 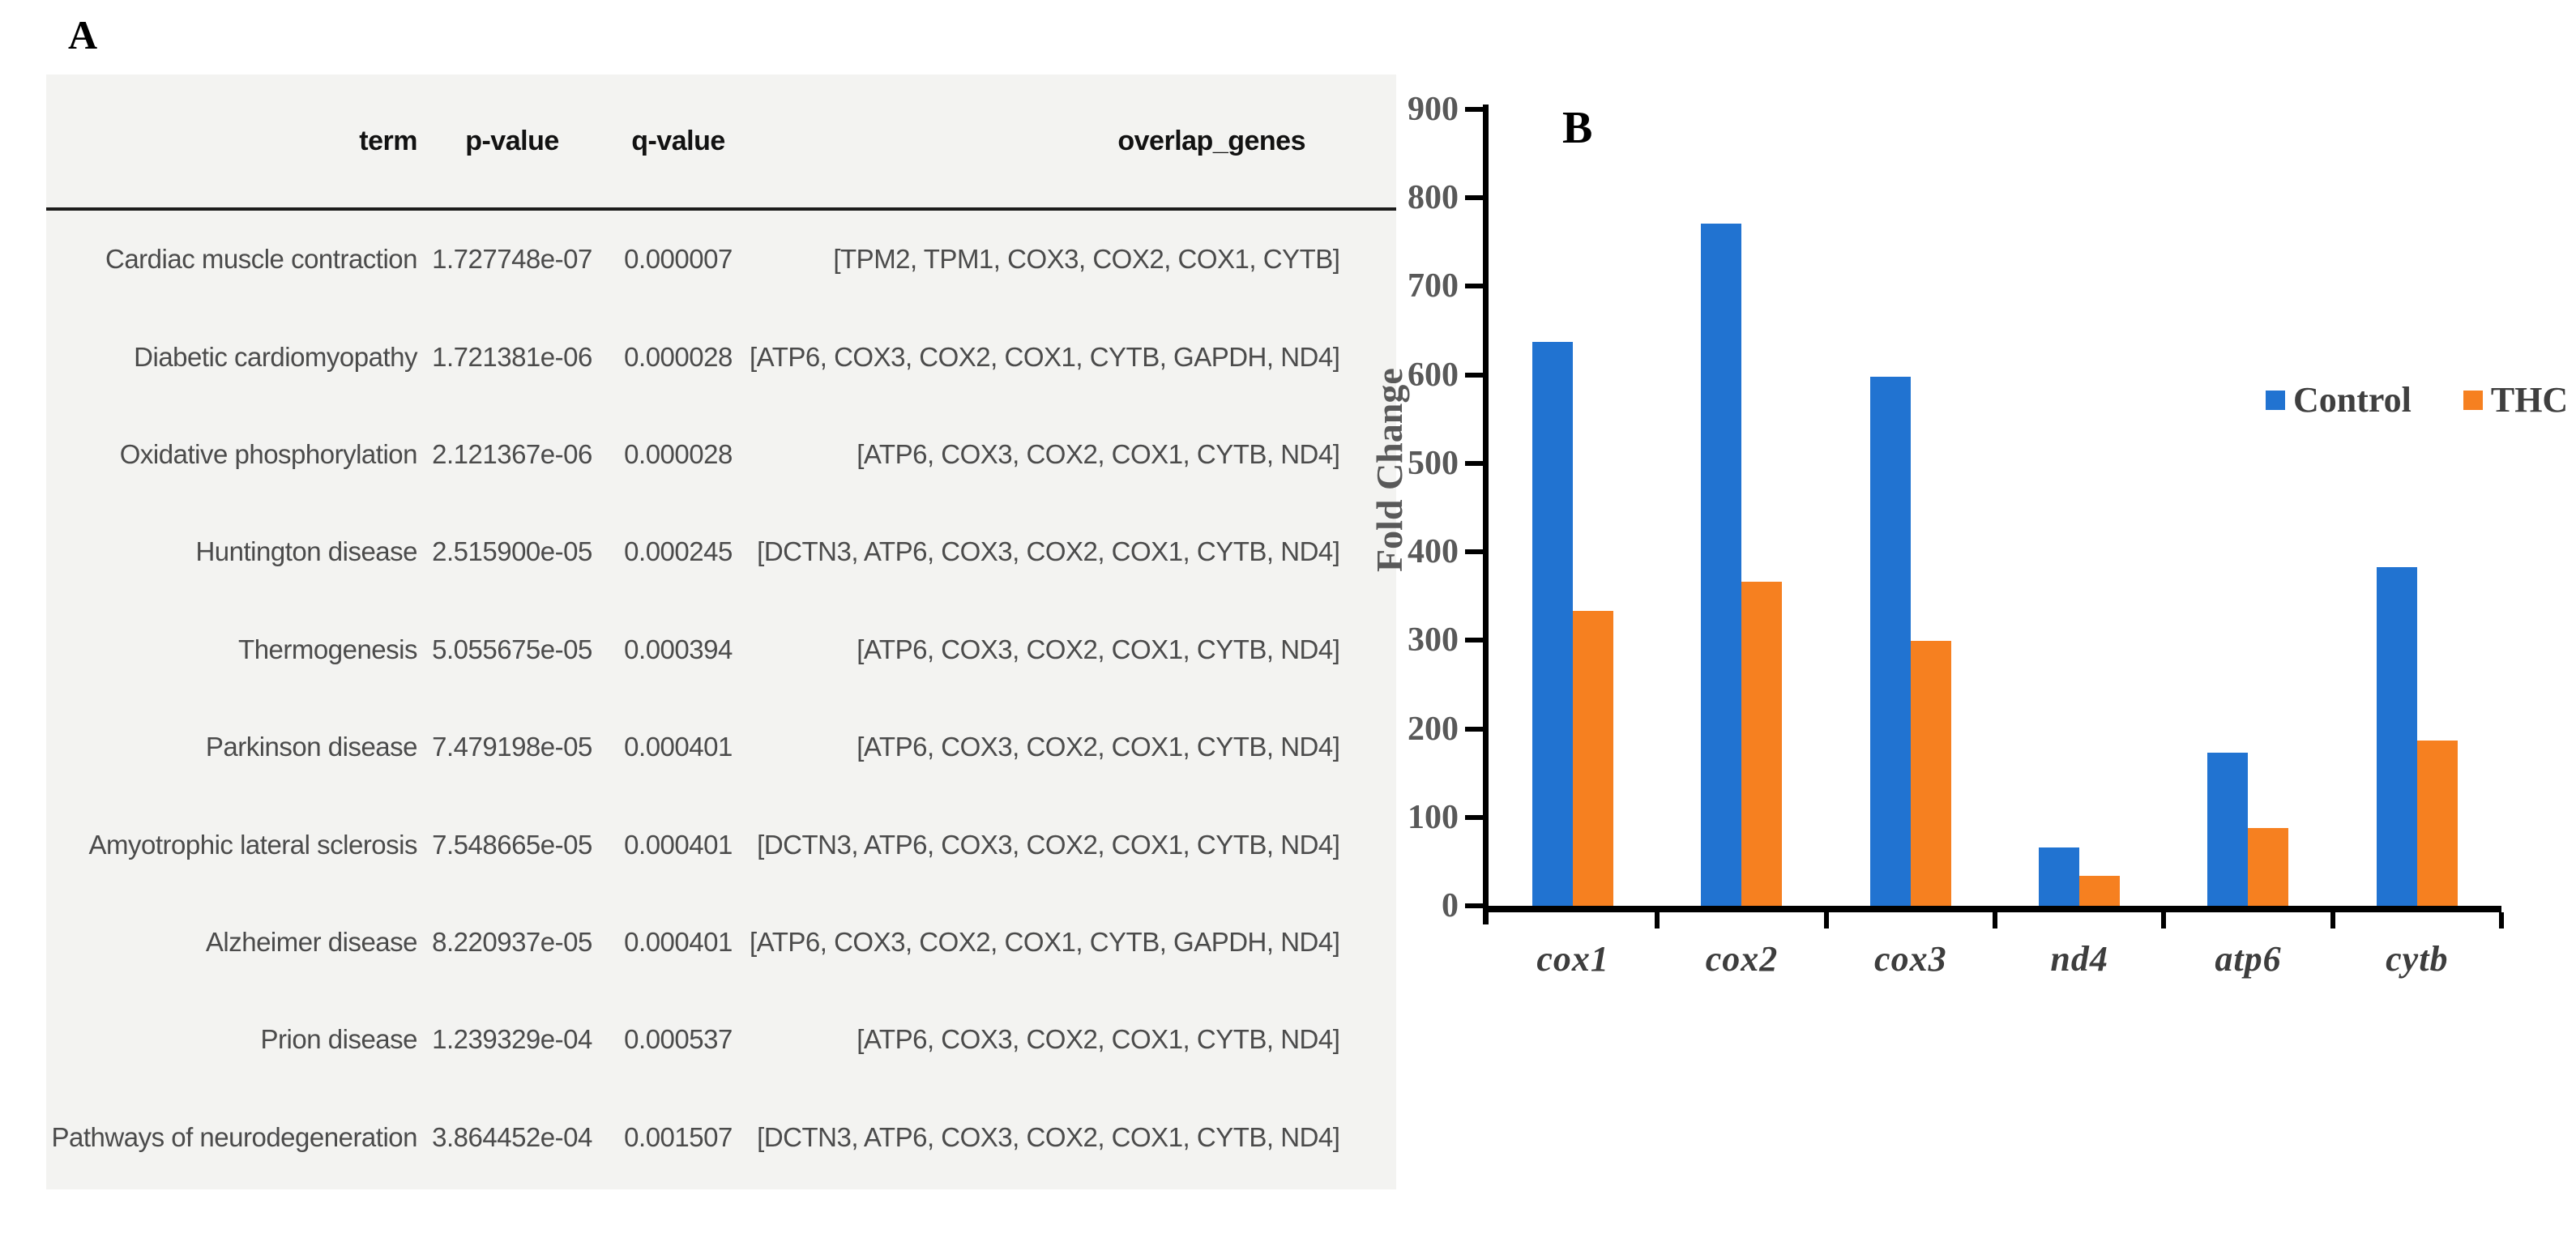 What do you see at coordinates (678, 1039) in the screenshot?
I see `cell-qval: 0.000537` at bounding box center [678, 1039].